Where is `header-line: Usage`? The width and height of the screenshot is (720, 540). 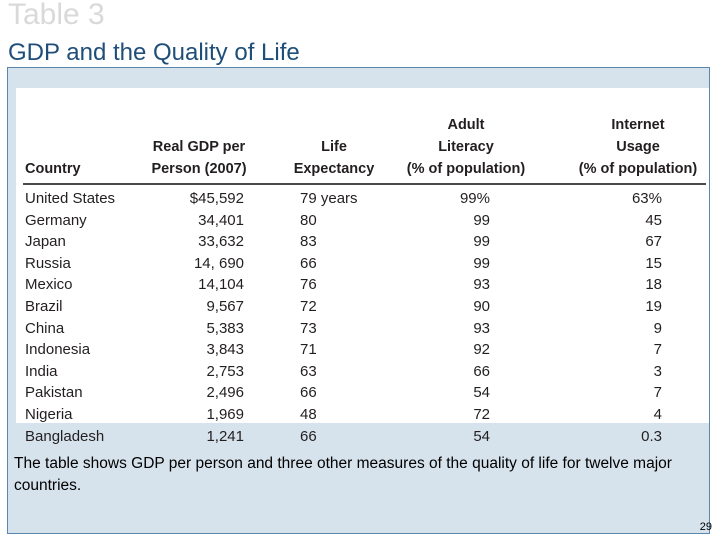 header-line: Usage is located at coordinates (638, 147).